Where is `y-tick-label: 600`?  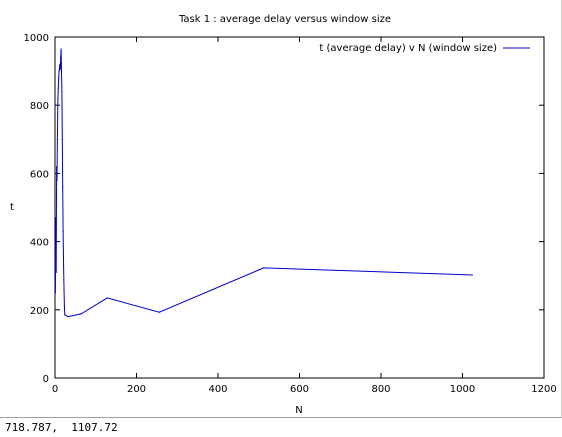
y-tick-label: 600 is located at coordinates (39, 174).